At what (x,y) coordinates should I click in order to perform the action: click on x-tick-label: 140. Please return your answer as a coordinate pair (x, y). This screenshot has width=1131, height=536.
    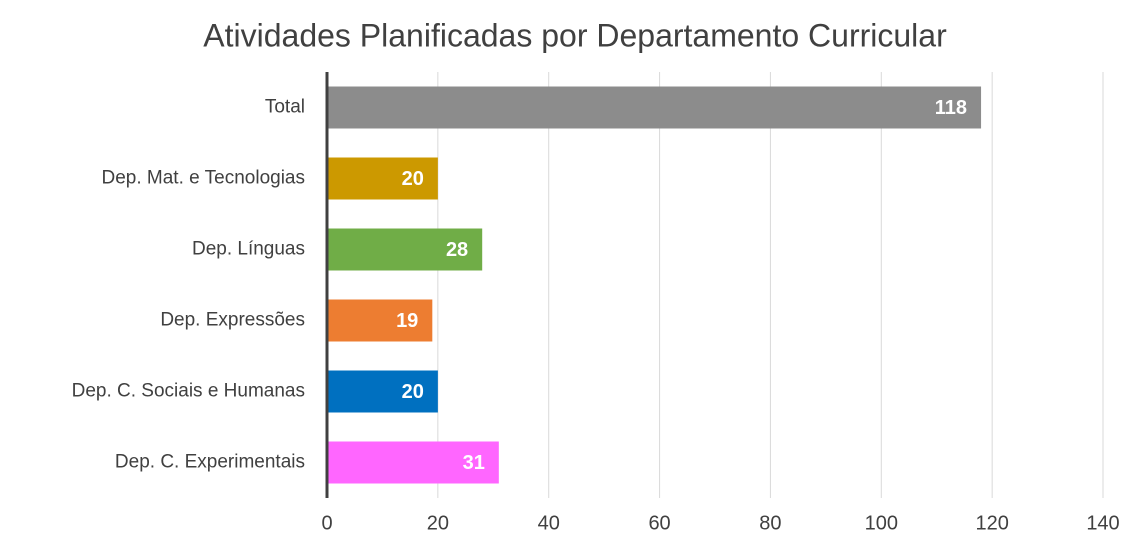
    Looking at the image, I should click on (1102, 523).